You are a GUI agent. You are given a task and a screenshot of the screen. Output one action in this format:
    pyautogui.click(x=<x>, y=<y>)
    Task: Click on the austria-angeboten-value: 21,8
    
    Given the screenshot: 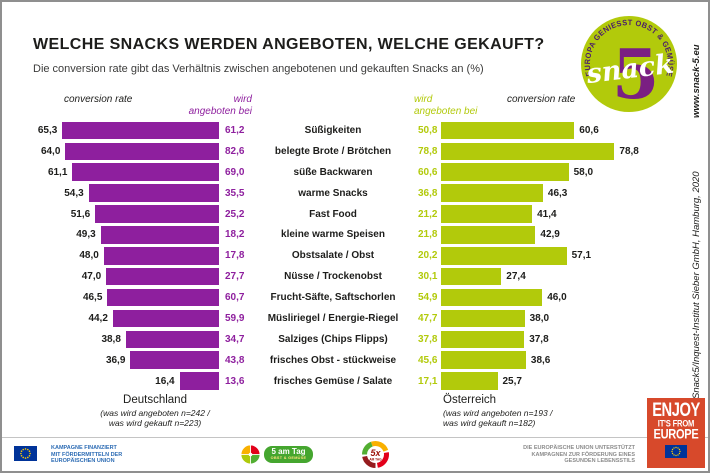 What is the action you would take?
    pyautogui.click(x=428, y=235)
    